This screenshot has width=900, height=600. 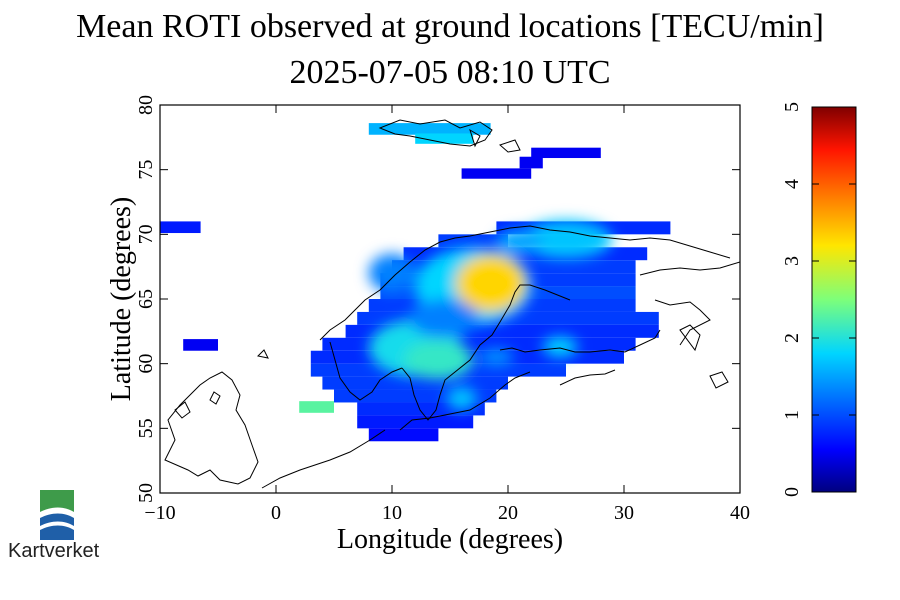 I want to click on y-tick-label: 80, so click(x=146, y=105).